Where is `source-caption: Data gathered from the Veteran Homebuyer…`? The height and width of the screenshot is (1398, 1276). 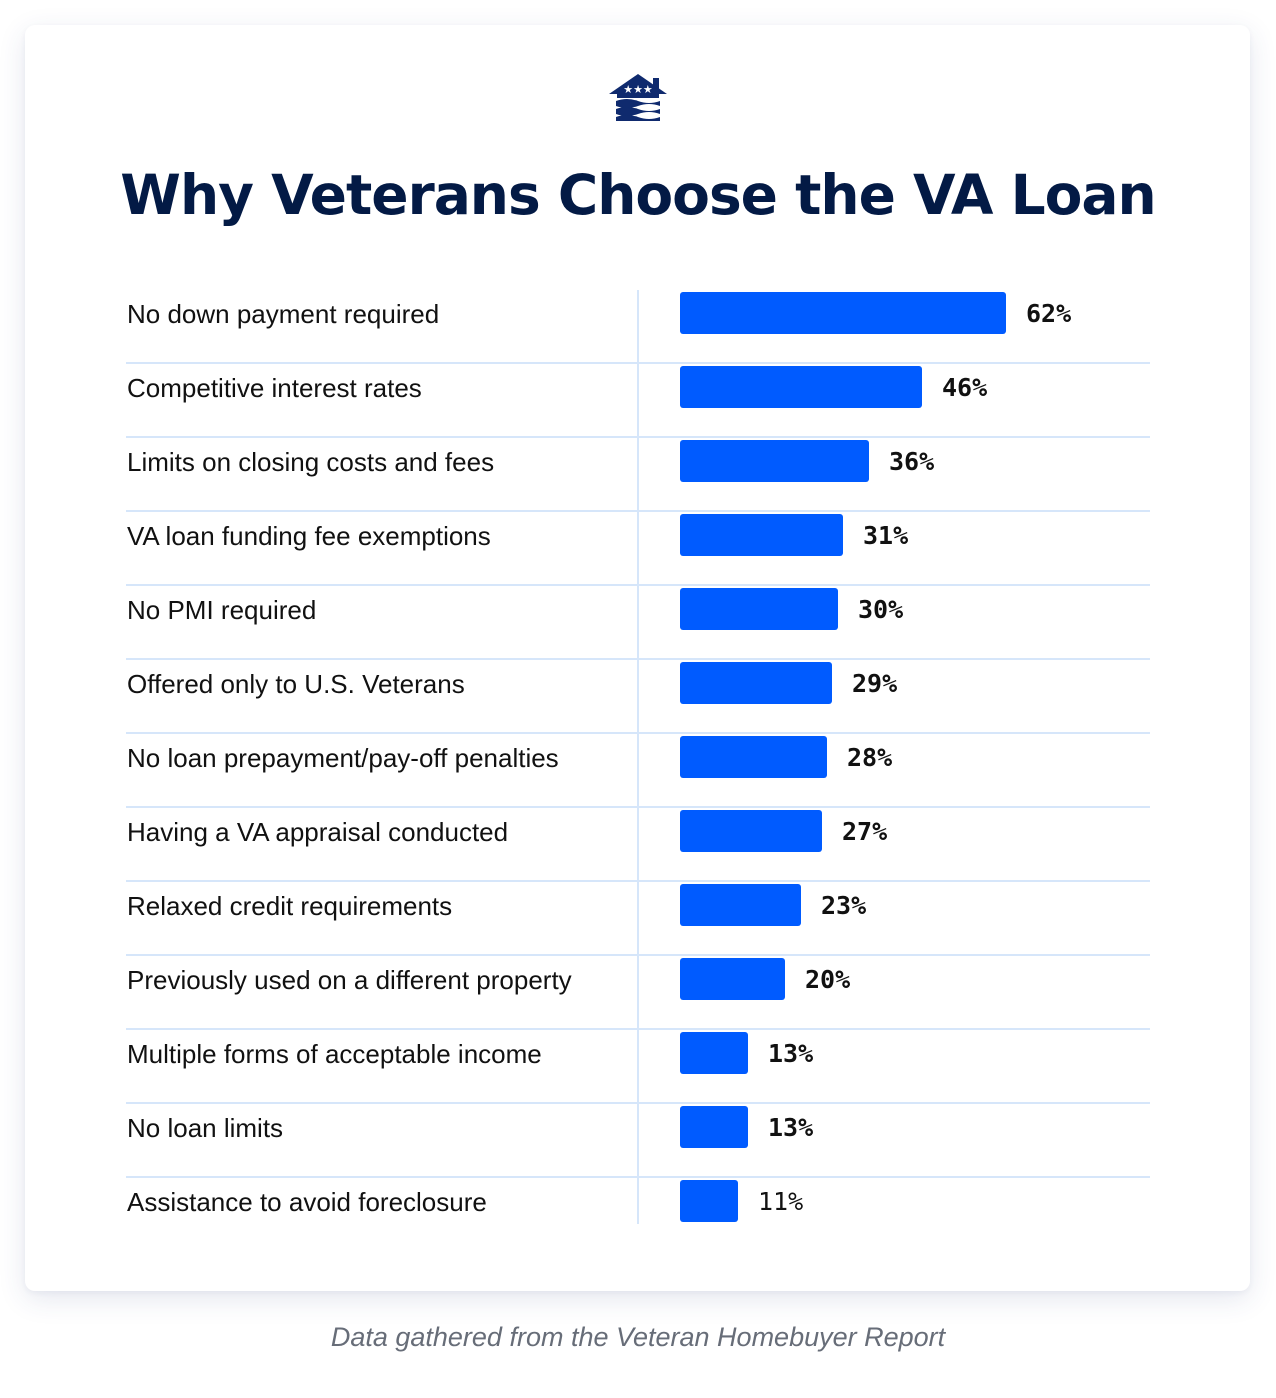
source-caption: Data gathered from the Veteran Homebuyer… is located at coordinates (638, 1337).